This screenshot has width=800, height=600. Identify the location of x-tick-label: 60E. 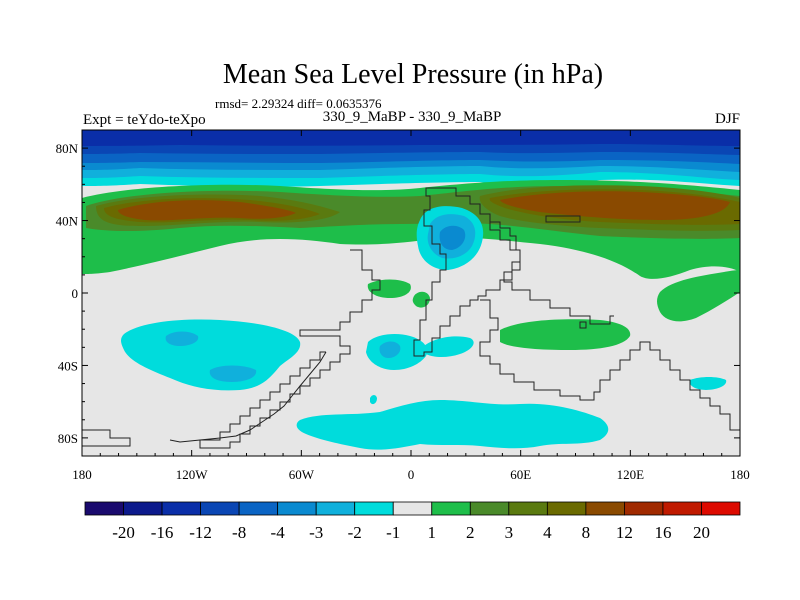
(520, 474).